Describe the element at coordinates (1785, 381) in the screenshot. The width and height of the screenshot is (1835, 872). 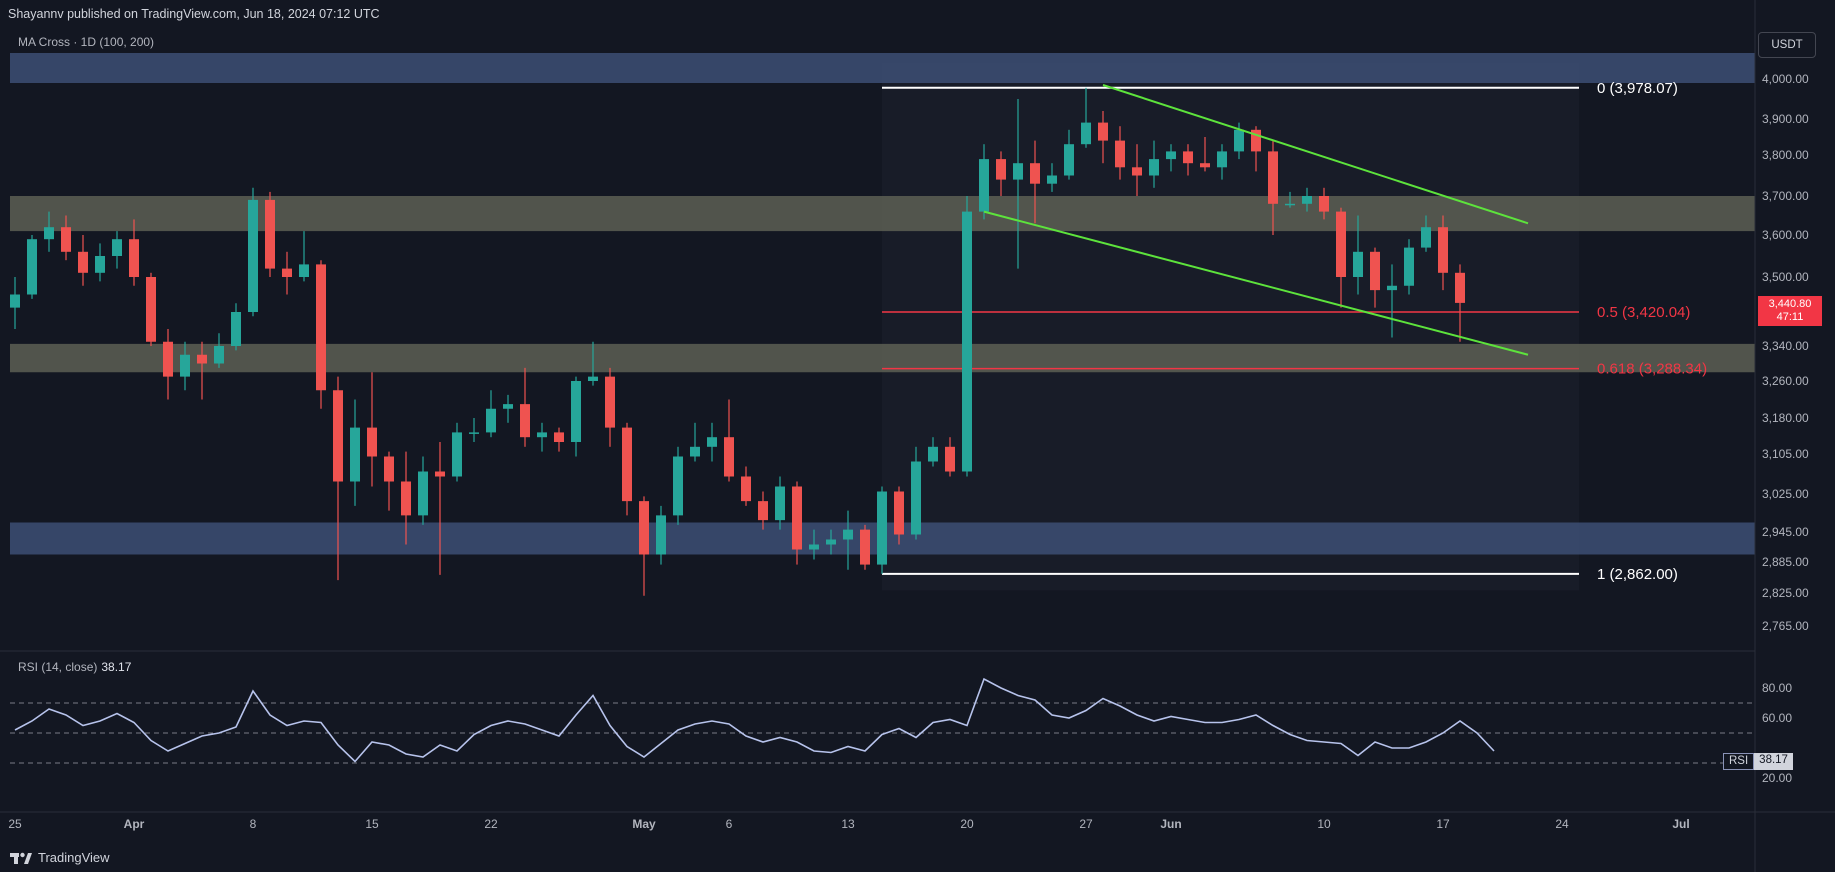
I see `price-tick-label: 3,260.00` at that location.